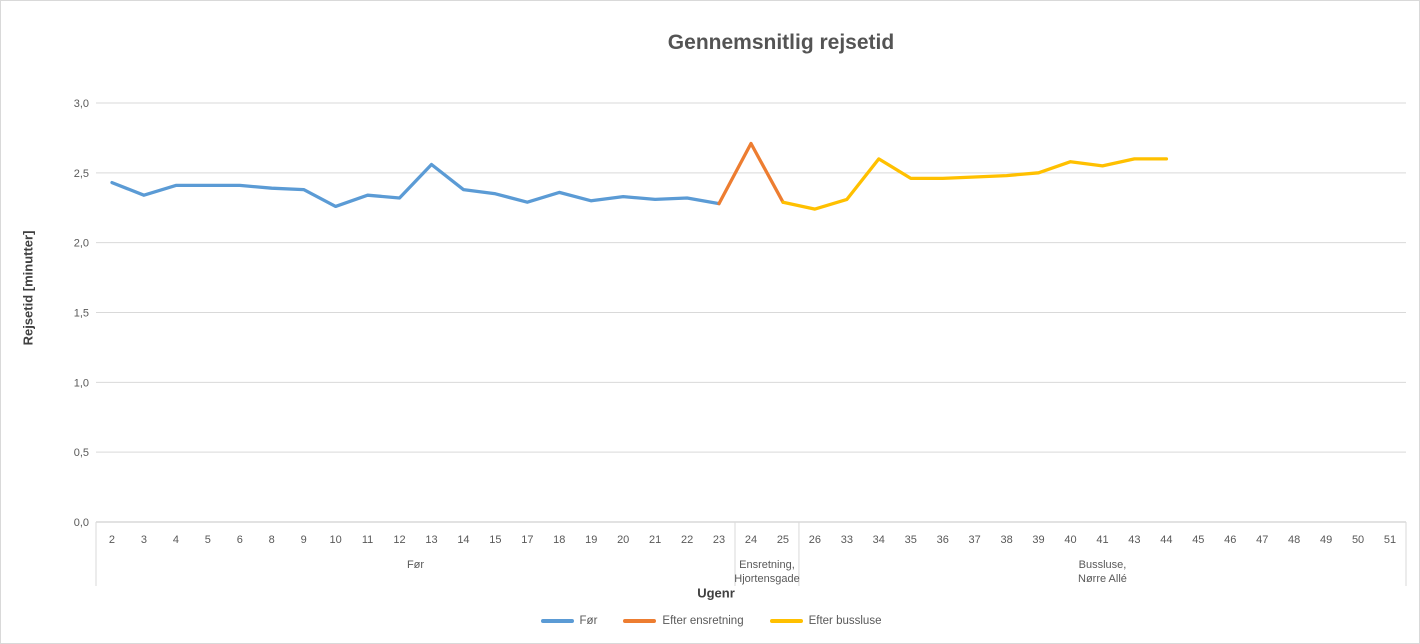 The width and height of the screenshot is (1420, 644). Describe the element at coordinates (716, 593) in the screenshot. I see `x-axis-title: Ugenr` at that location.